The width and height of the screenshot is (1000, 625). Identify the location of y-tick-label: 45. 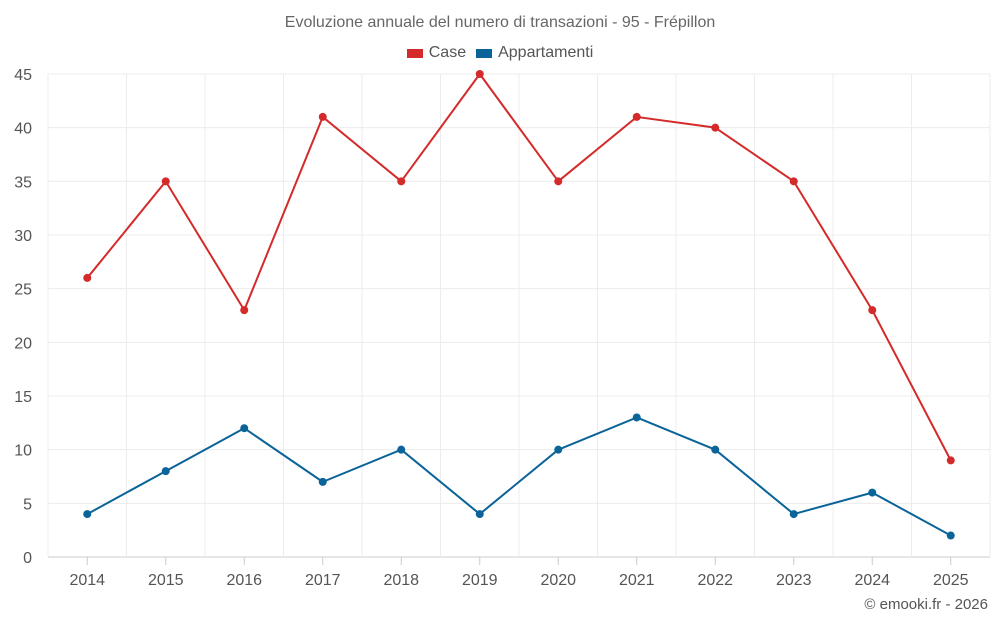
(23, 75).